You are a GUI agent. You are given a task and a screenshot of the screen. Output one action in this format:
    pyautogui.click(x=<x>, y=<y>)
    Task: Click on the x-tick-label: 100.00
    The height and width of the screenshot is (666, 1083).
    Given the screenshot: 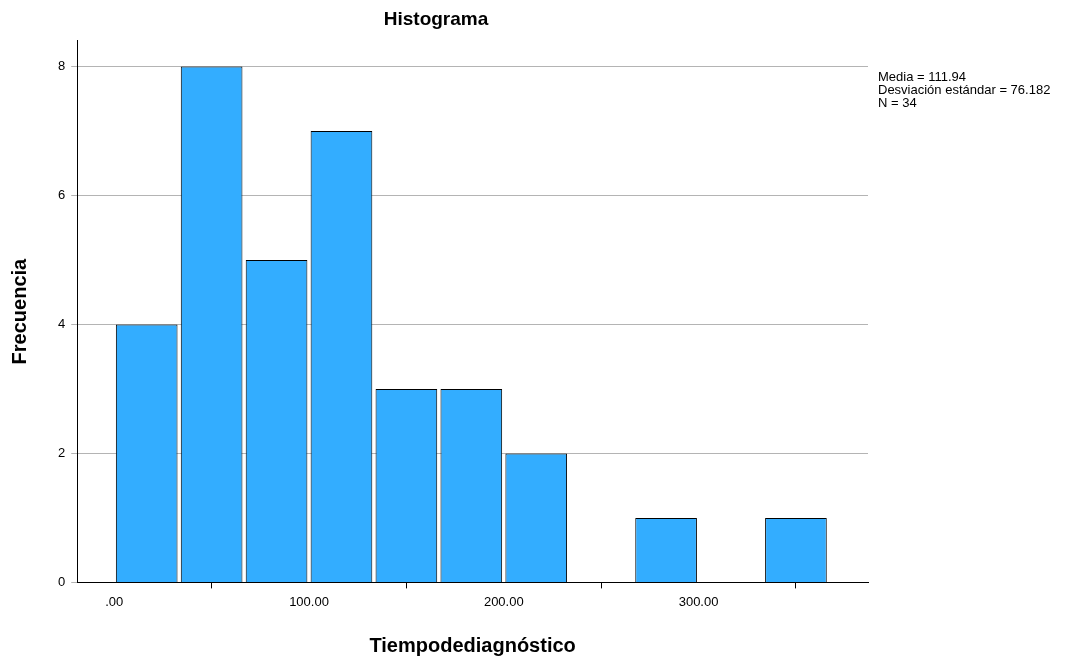 What is the action you would take?
    pyautogui.click(x=309, y=601)
    